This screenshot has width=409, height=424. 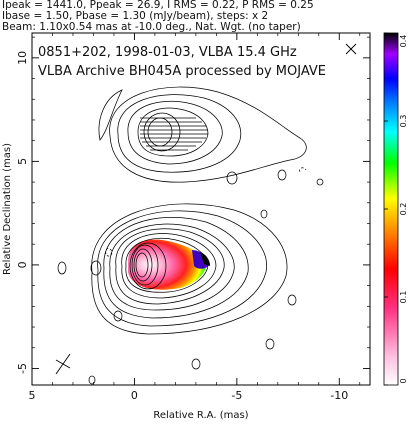 I want to click on colorbar-tick-label: 0.4, so click(x=403, y=41).